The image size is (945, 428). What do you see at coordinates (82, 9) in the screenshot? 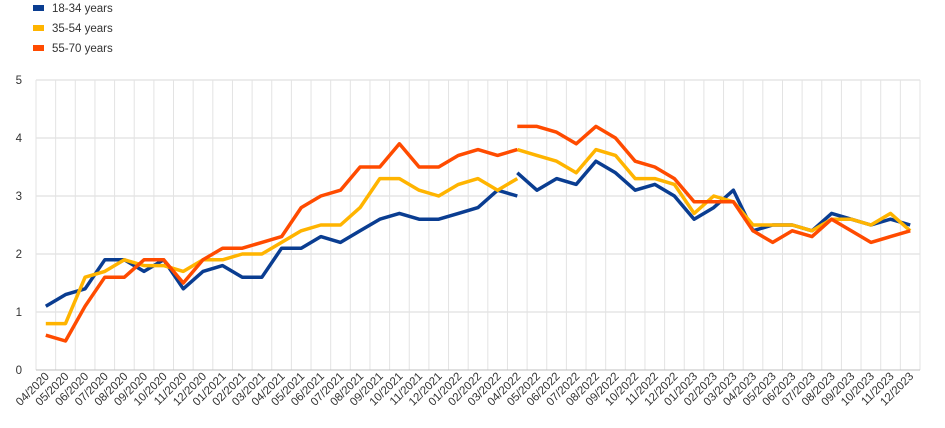
I see `legend-label-1: 18-34 years` at bounding box center [82, 9].